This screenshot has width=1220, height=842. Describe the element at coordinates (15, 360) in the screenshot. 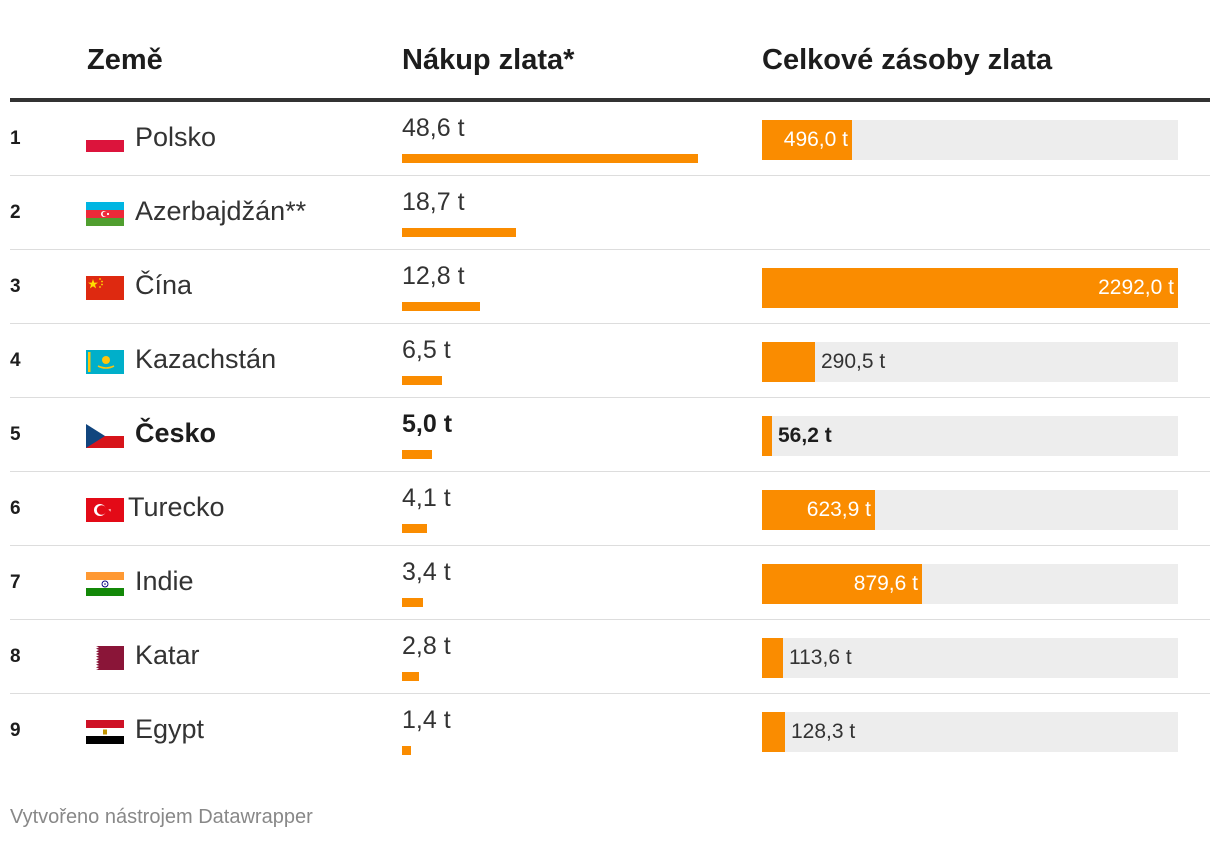

I see `rank-number: 4` at that location.